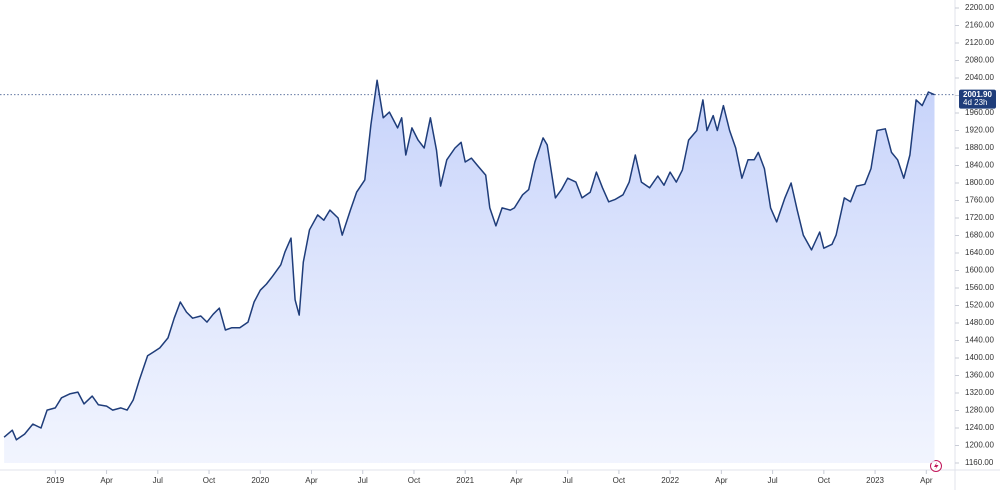 This screenshot has height=490, width=1000. I want to click on y-tick-label: 2200.00, so click(979, 7).